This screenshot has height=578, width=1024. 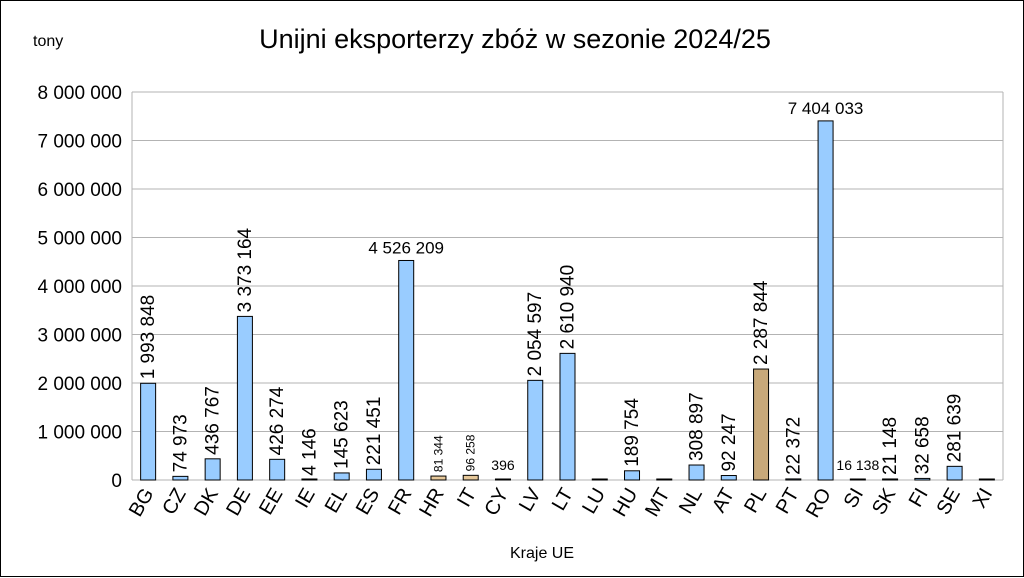 What do you see at coordinates (212, 469) in the screenshot?
I see `bar-dk` at bounding box center [212, 469].